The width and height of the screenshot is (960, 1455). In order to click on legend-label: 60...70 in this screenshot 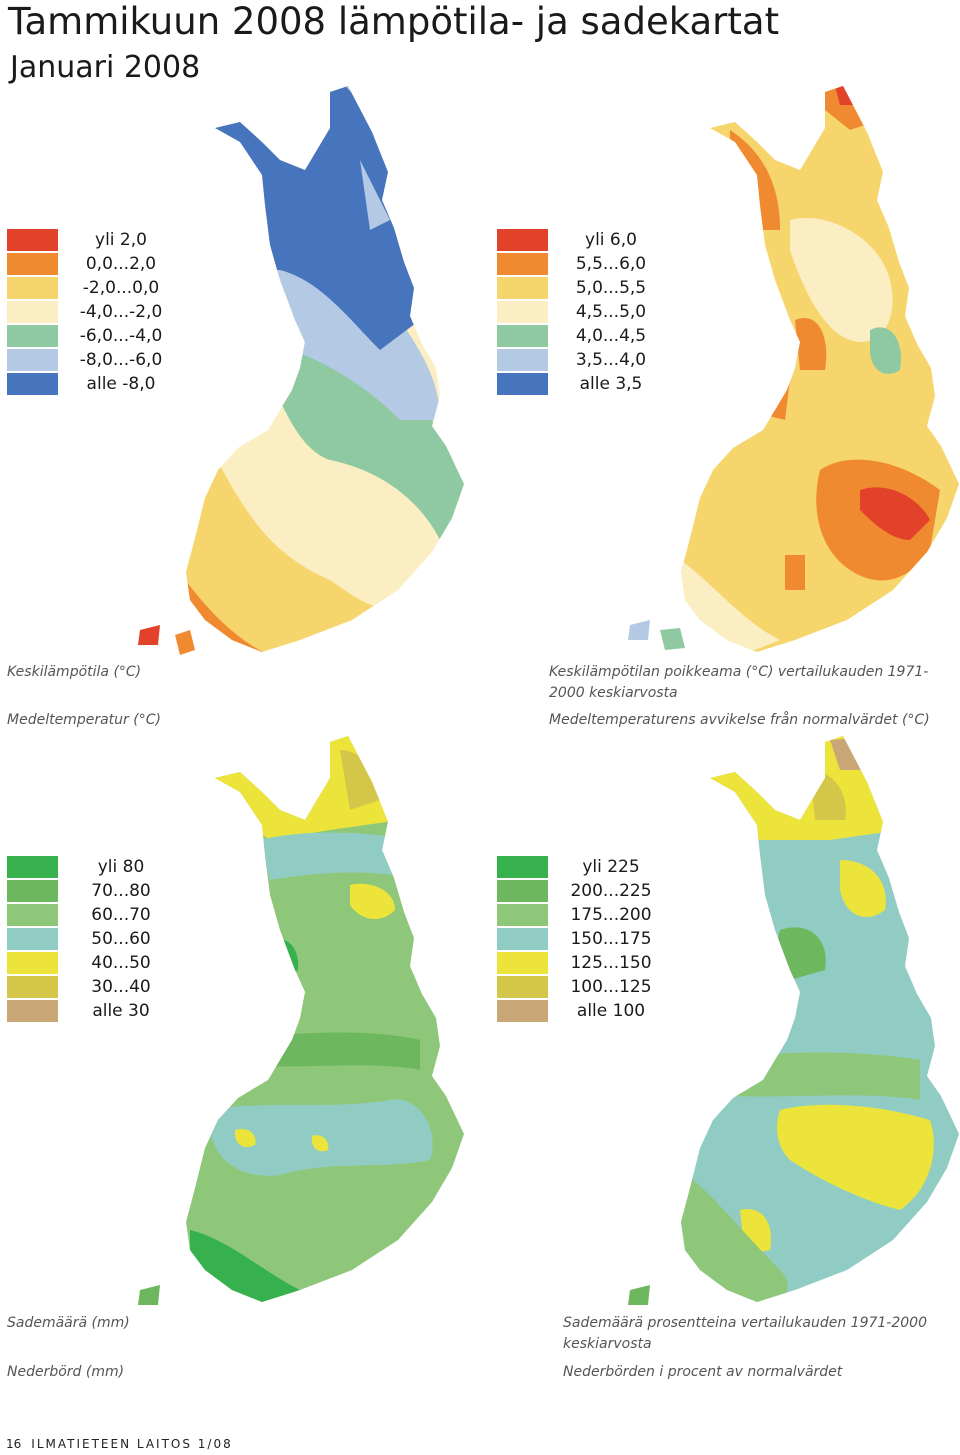, I will do `click(121, 915)`.